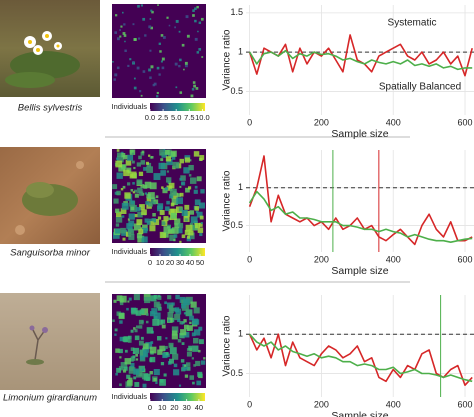 This screenshot has width=474, height=417. I want to click on series-label: Systematic, so click(412, 23).